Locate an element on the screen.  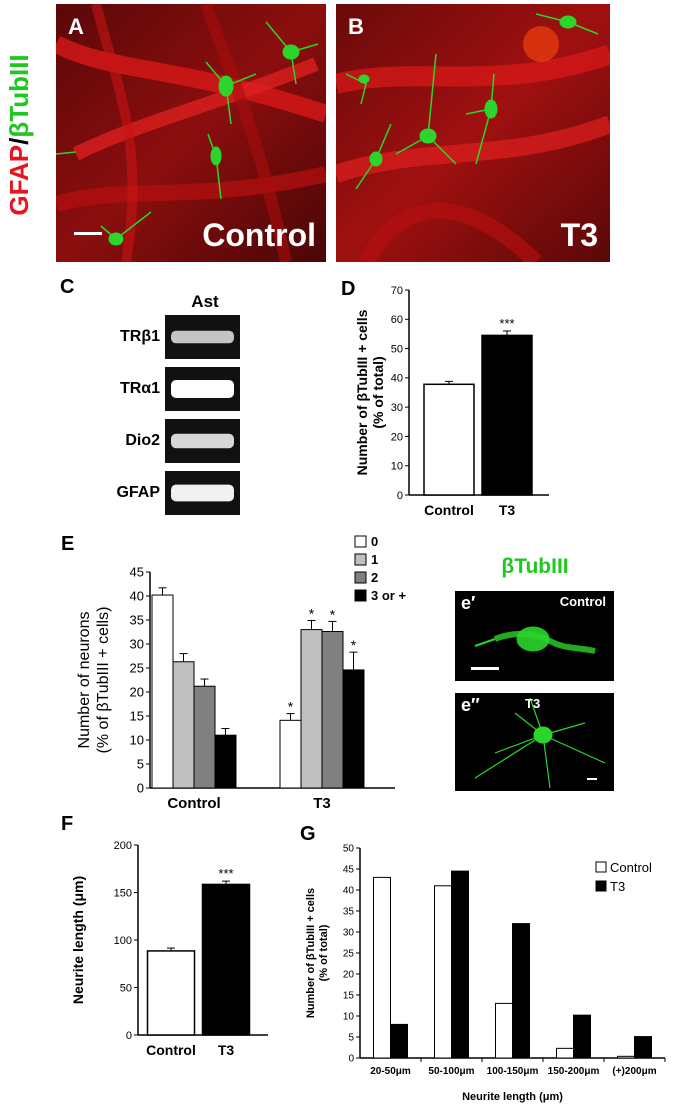
panel-f-letter: F is located at coordinates (67, 824).